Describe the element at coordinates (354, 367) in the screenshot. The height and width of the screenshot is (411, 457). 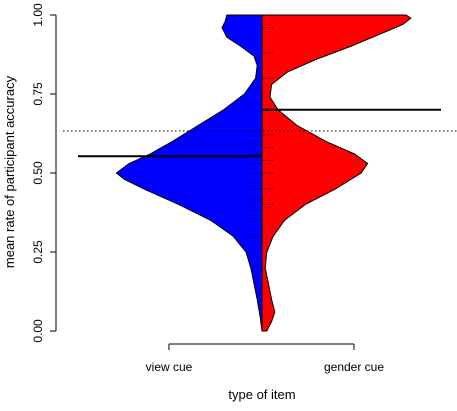
I see `x-tick-label-gender-cue: gender cue` at that location.